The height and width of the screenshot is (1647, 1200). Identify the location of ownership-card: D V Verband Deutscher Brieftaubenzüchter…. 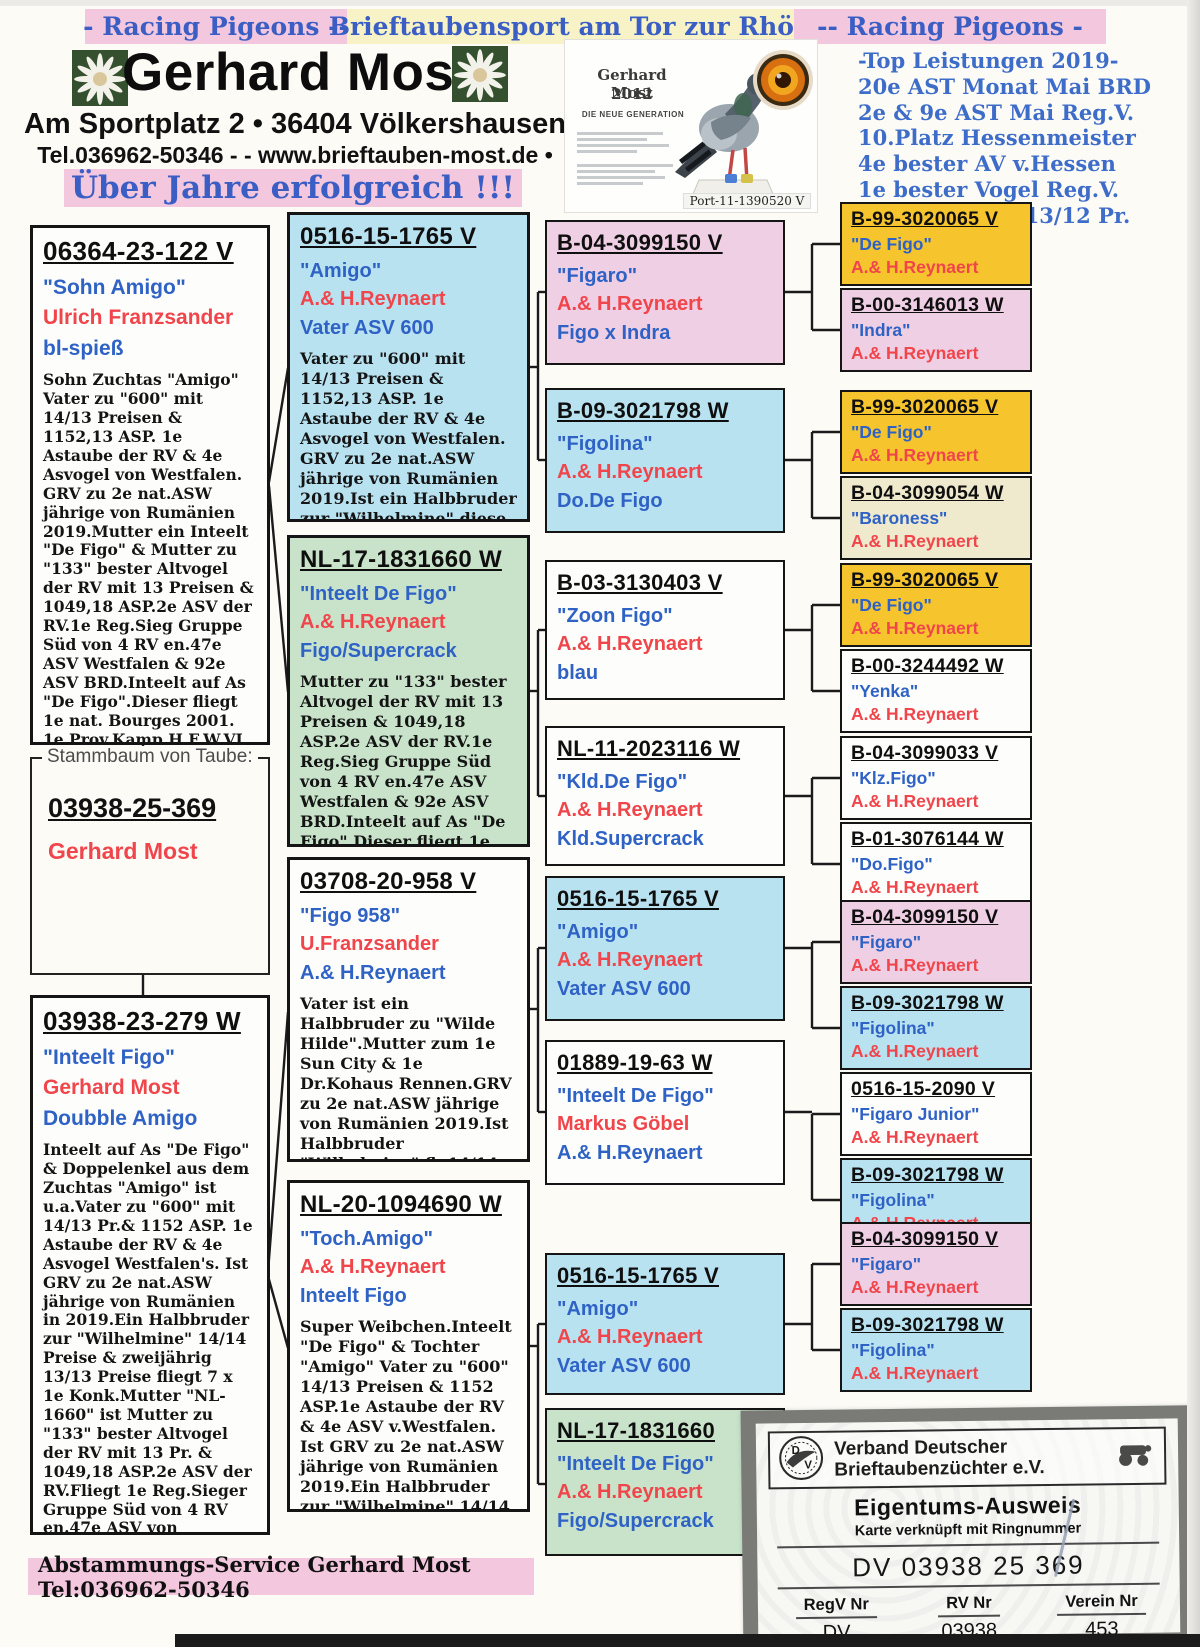
(968, 1526).